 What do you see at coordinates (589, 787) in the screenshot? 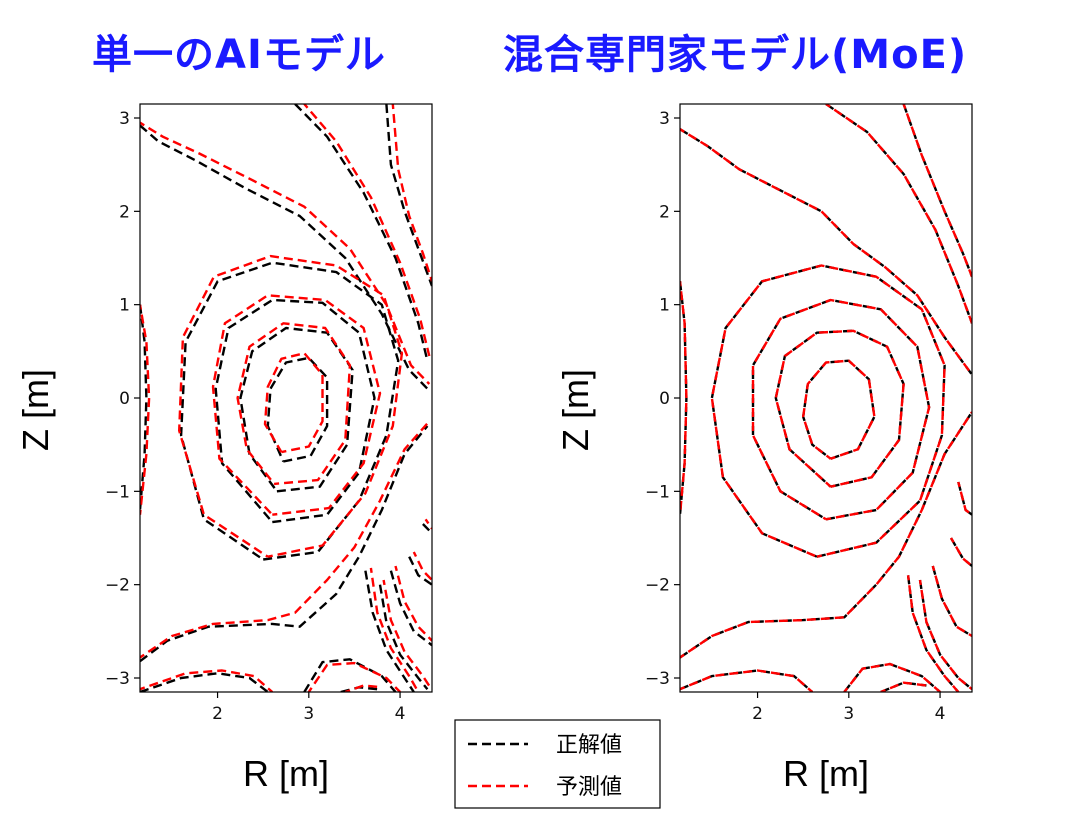
I see `legend-label: 予測値` at bounding box center [589, 787].